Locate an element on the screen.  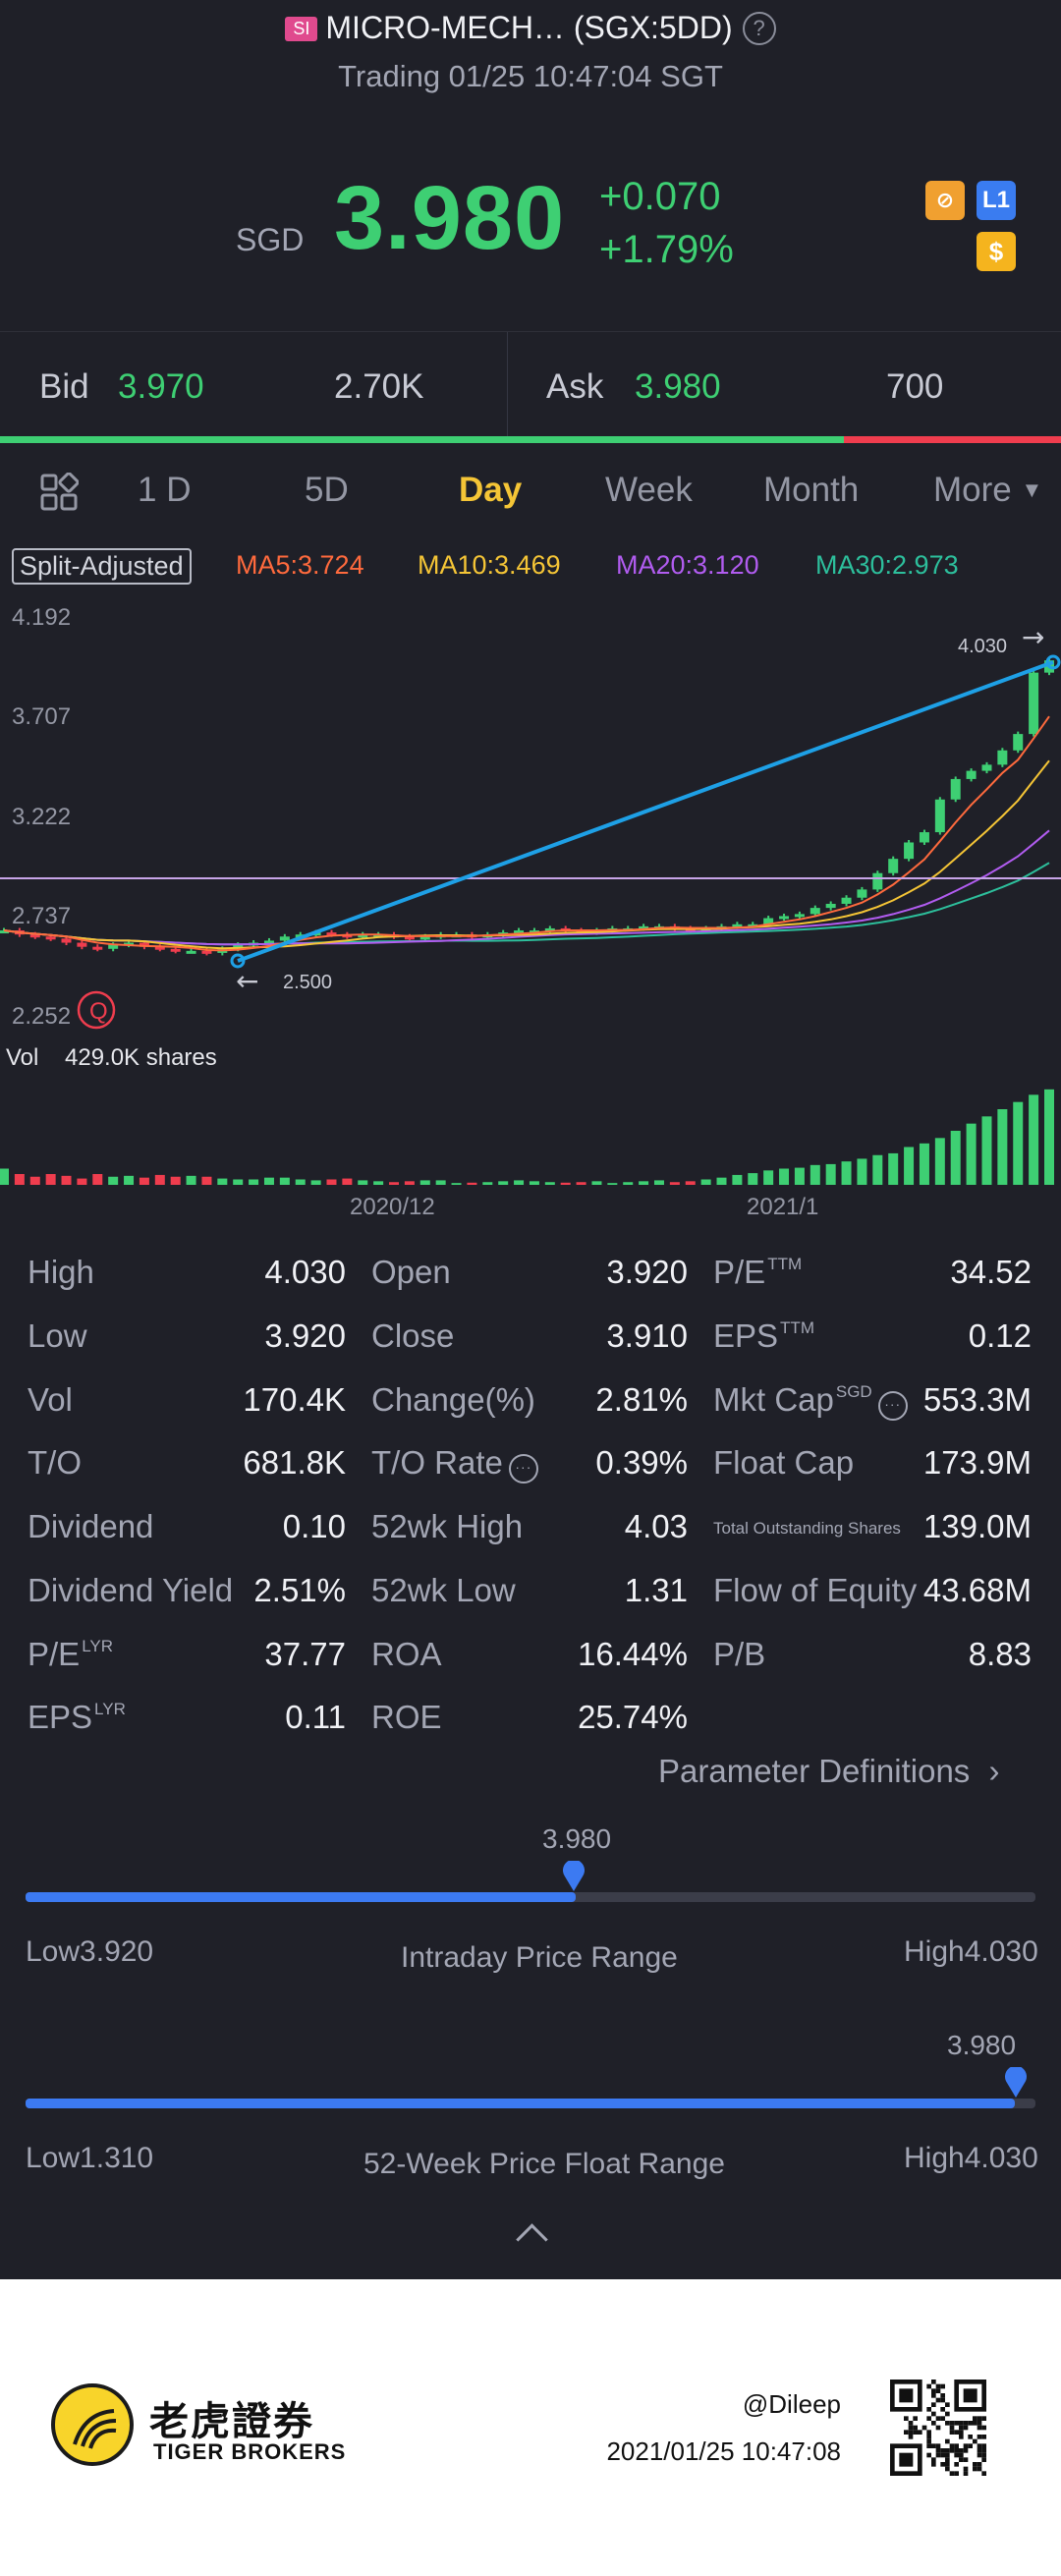
stat-label-text: T/O Rate is located at coordinates (437, 1462).